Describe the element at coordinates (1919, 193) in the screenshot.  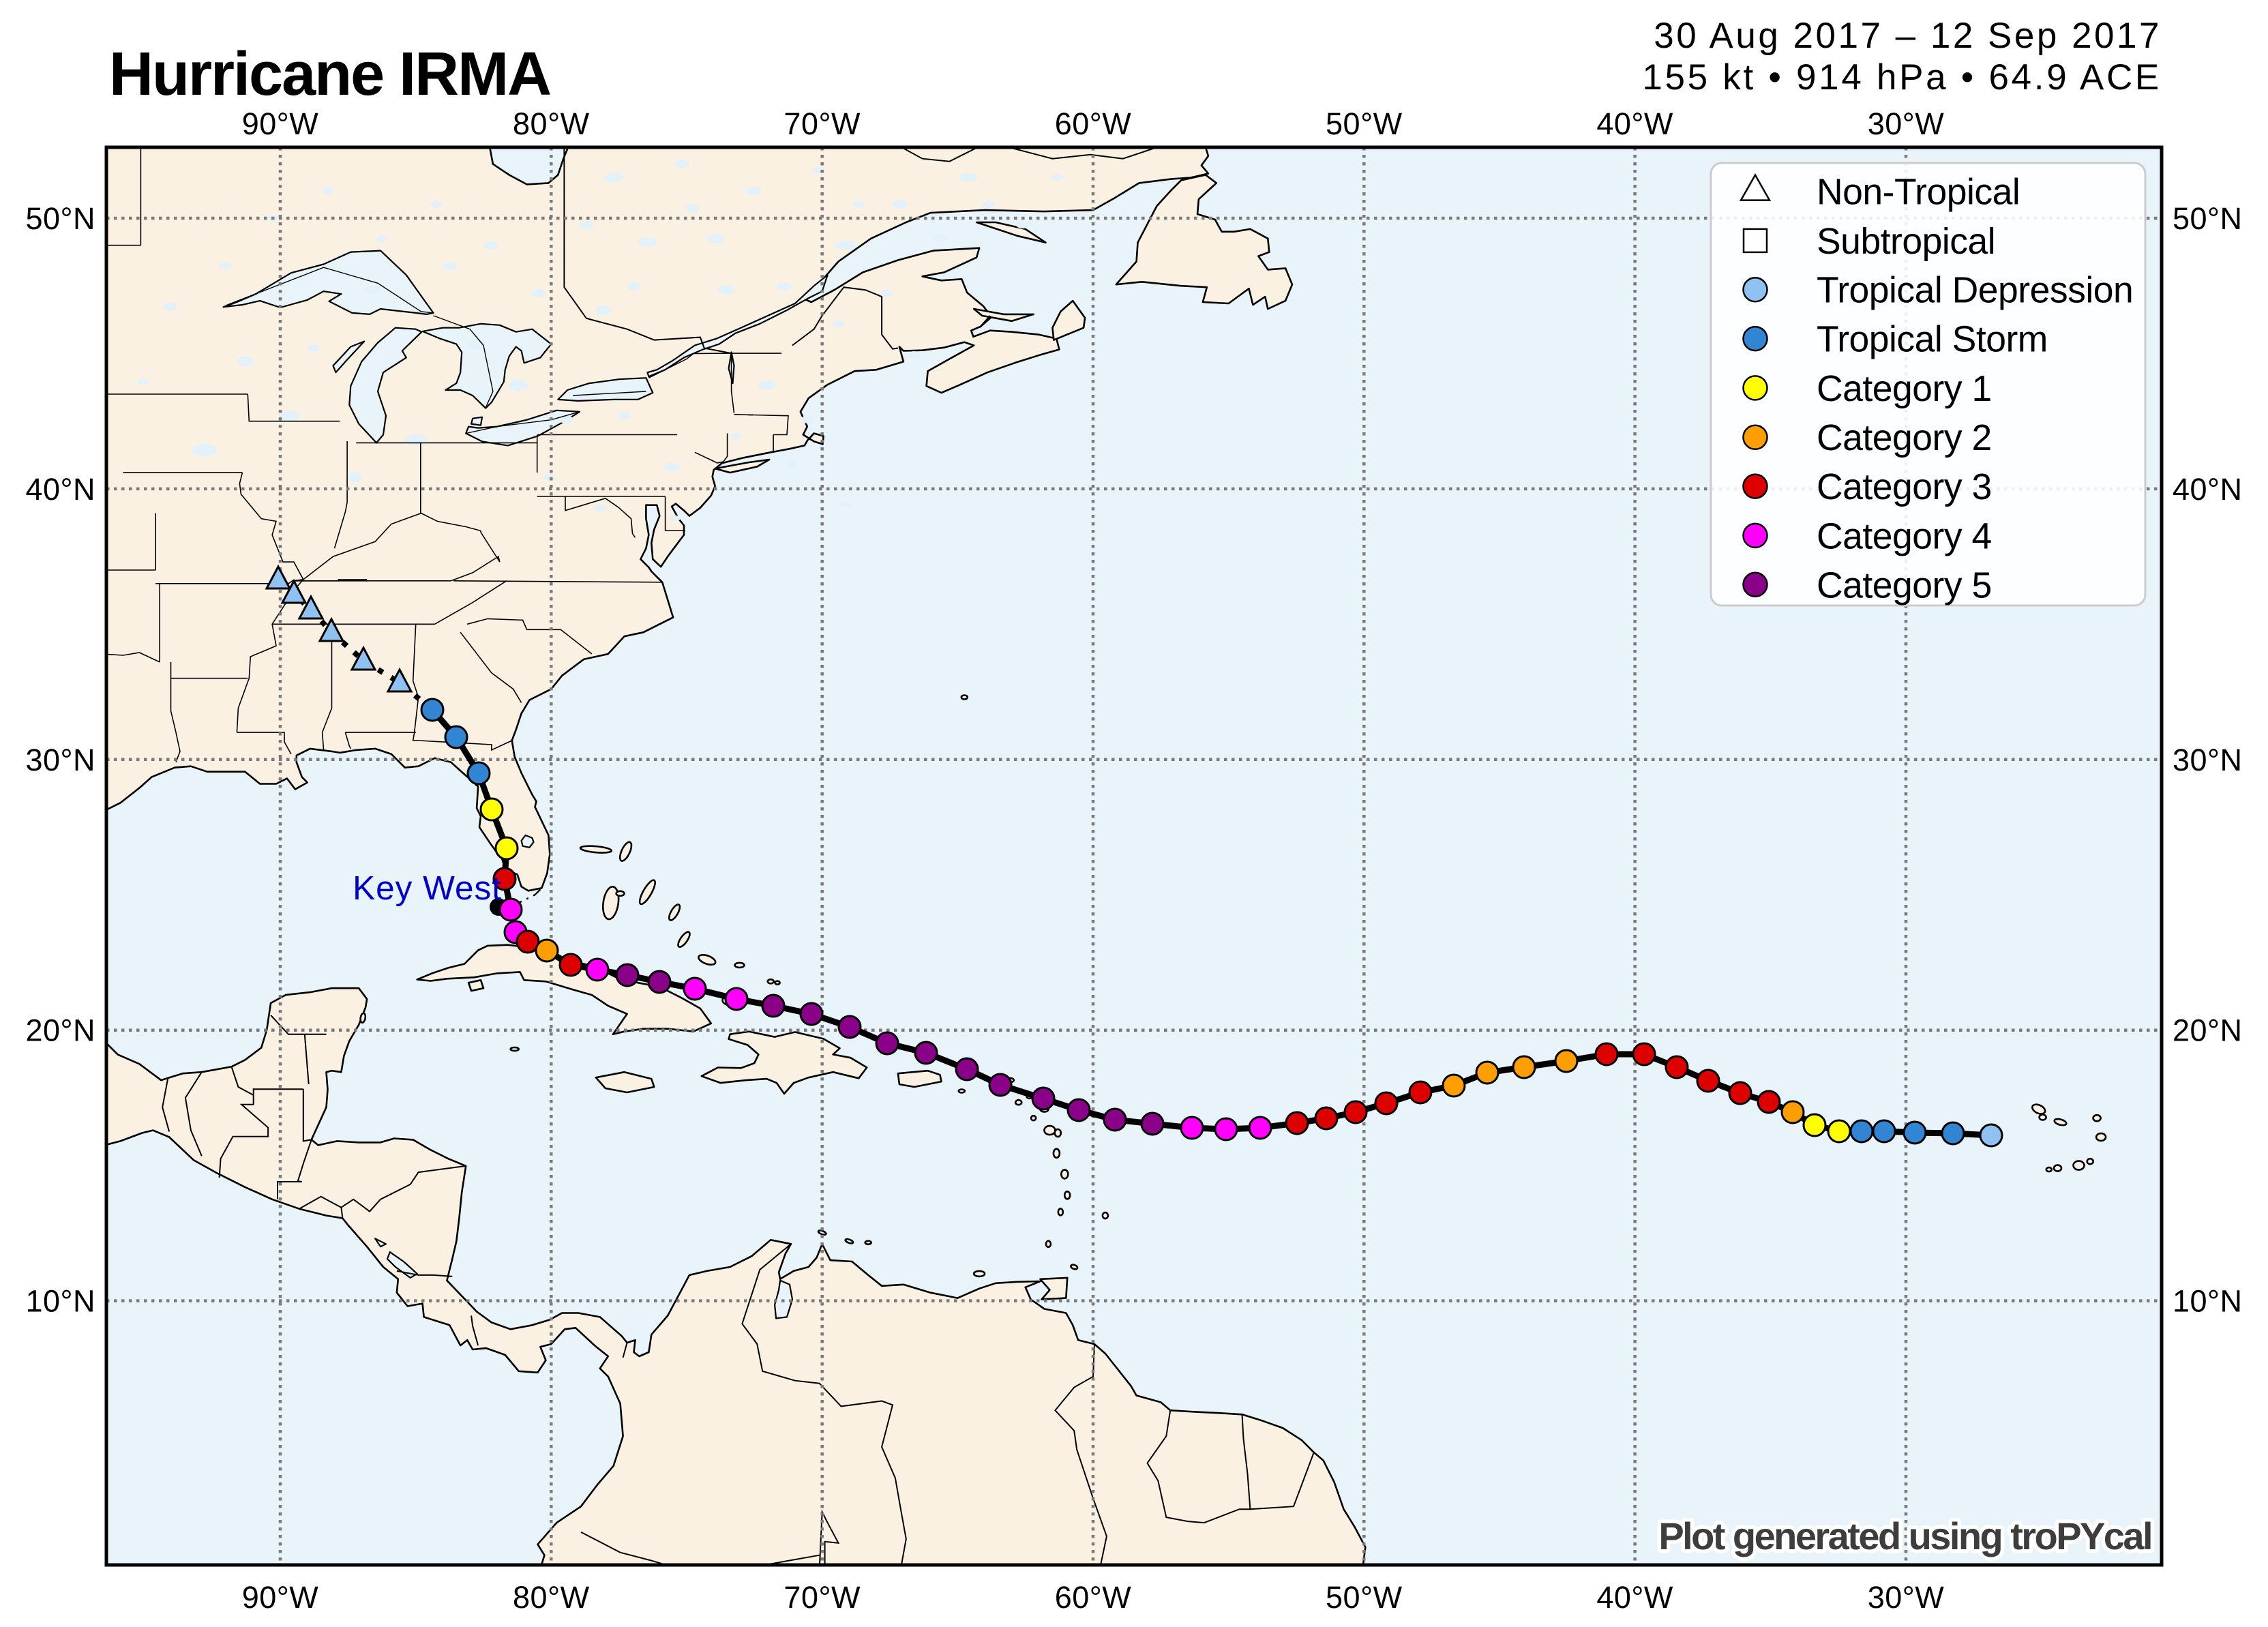
I see `svg-text: Non-Tropical` at that location.